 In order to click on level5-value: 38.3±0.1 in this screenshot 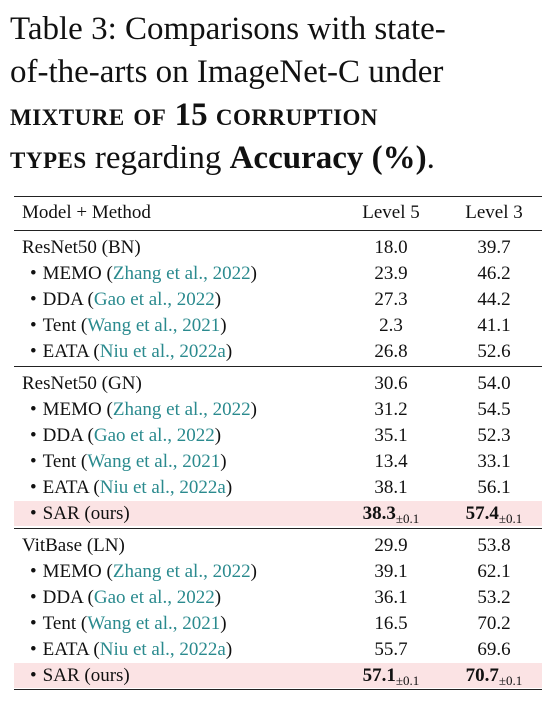, I will do `click(391, 516)`.